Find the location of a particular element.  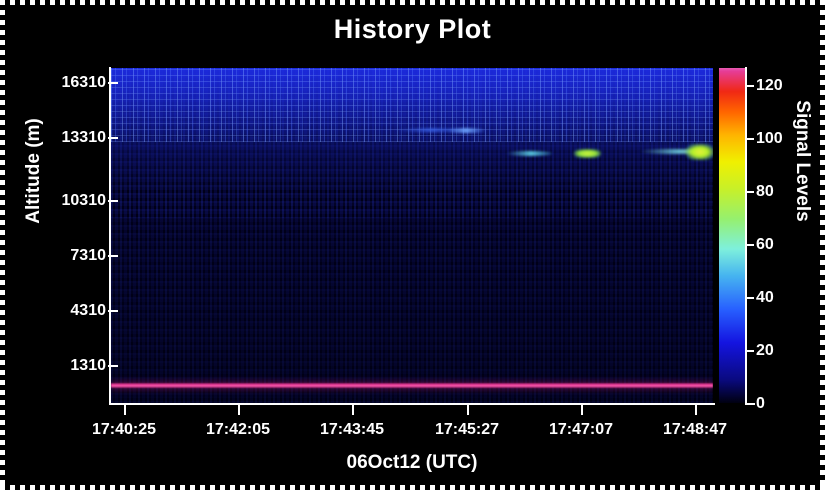

colorbar-baseline-mark is located at coordinates (750, 404).